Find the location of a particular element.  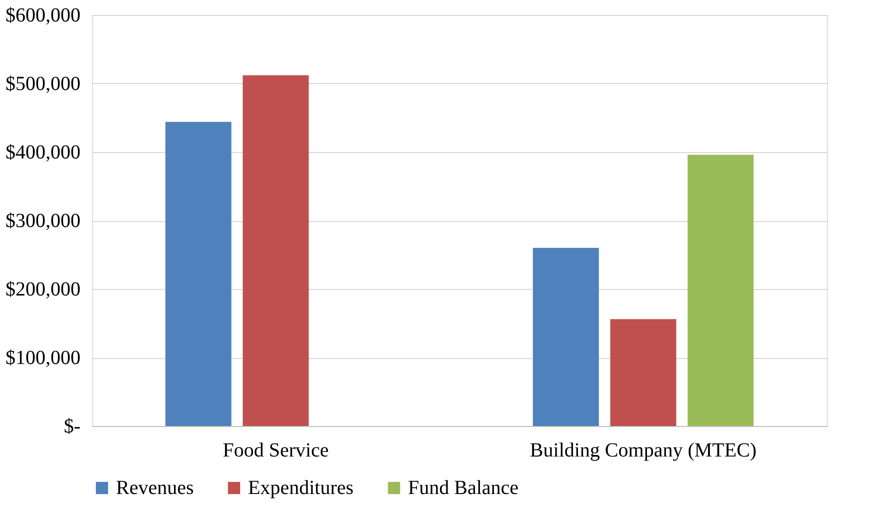

legend-label: Expenditures is located at coordinates (301, 488).